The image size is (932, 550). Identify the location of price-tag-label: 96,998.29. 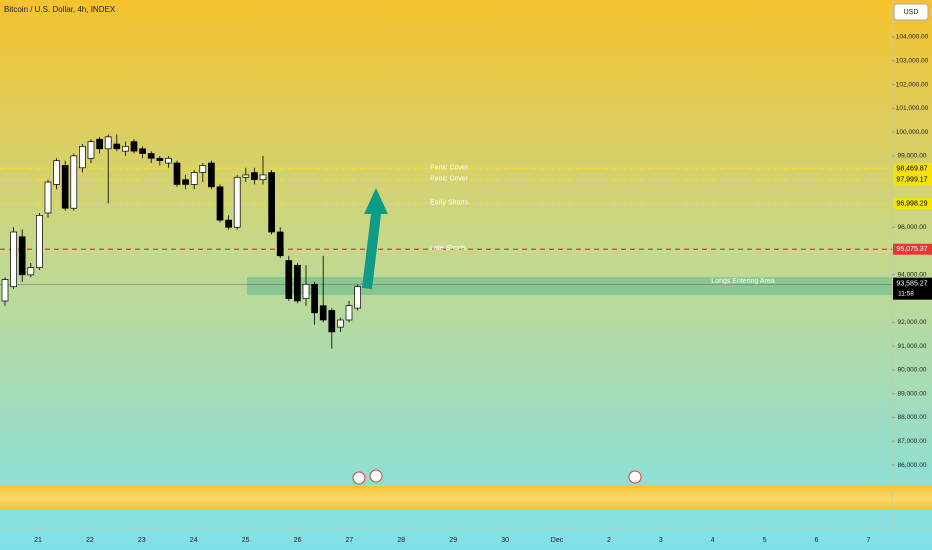
(911, 203).